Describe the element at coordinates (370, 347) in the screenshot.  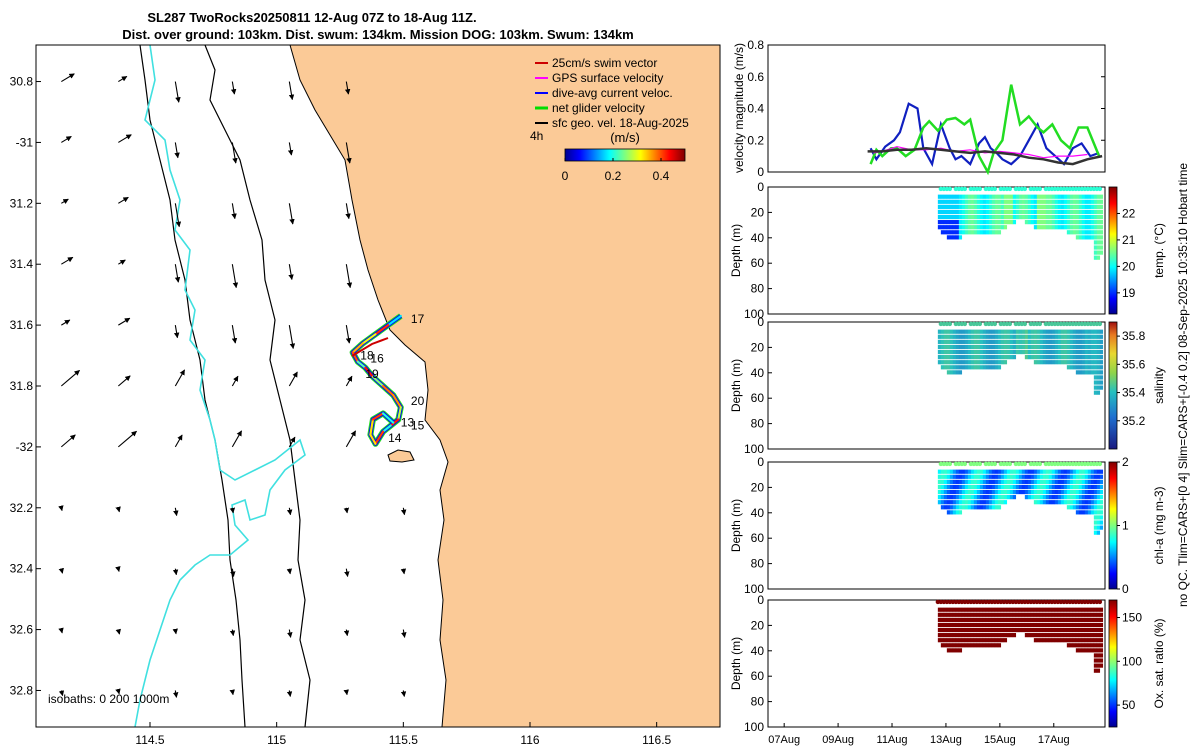
I see `swim-vector` at that location.